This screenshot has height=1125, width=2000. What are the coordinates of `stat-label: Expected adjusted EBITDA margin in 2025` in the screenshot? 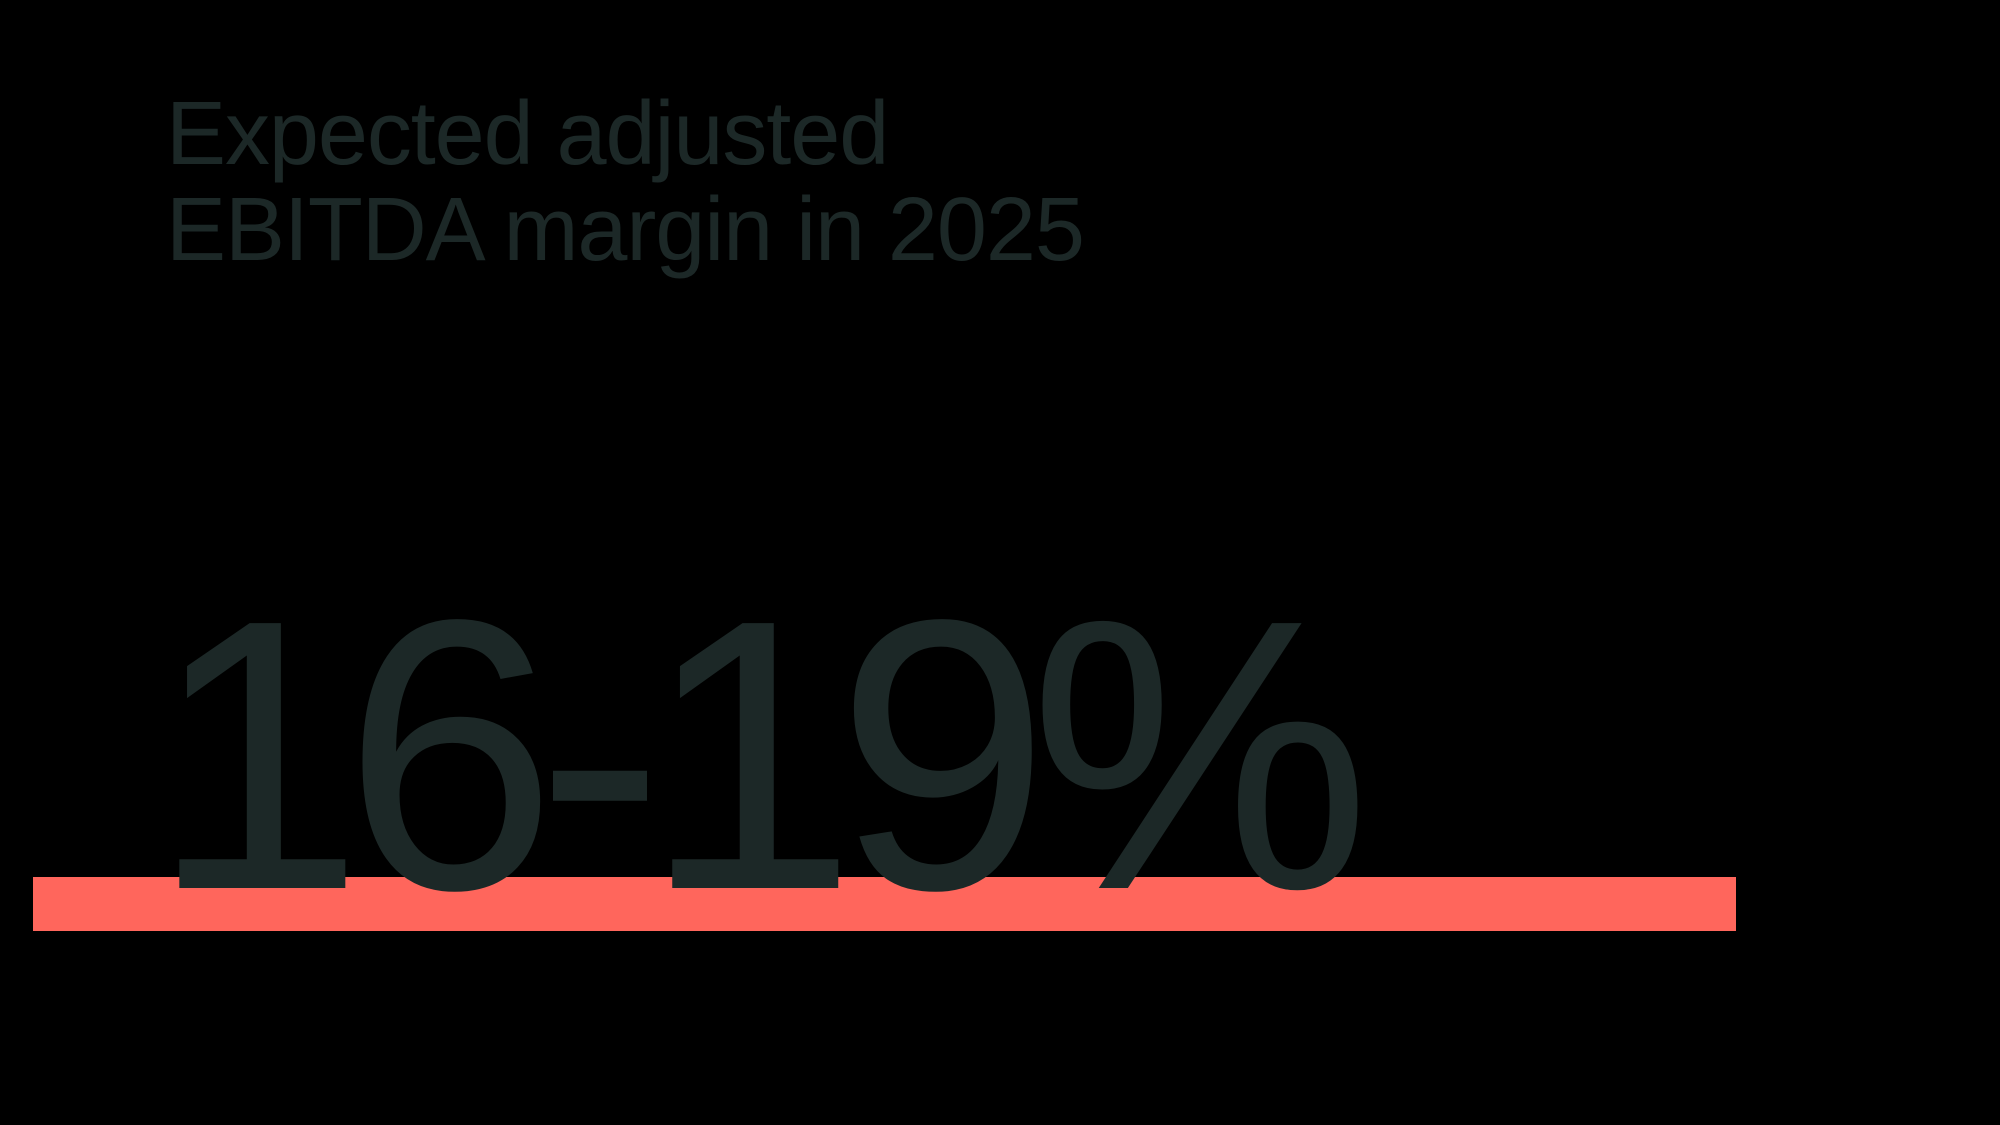 It's located at (625, 182).